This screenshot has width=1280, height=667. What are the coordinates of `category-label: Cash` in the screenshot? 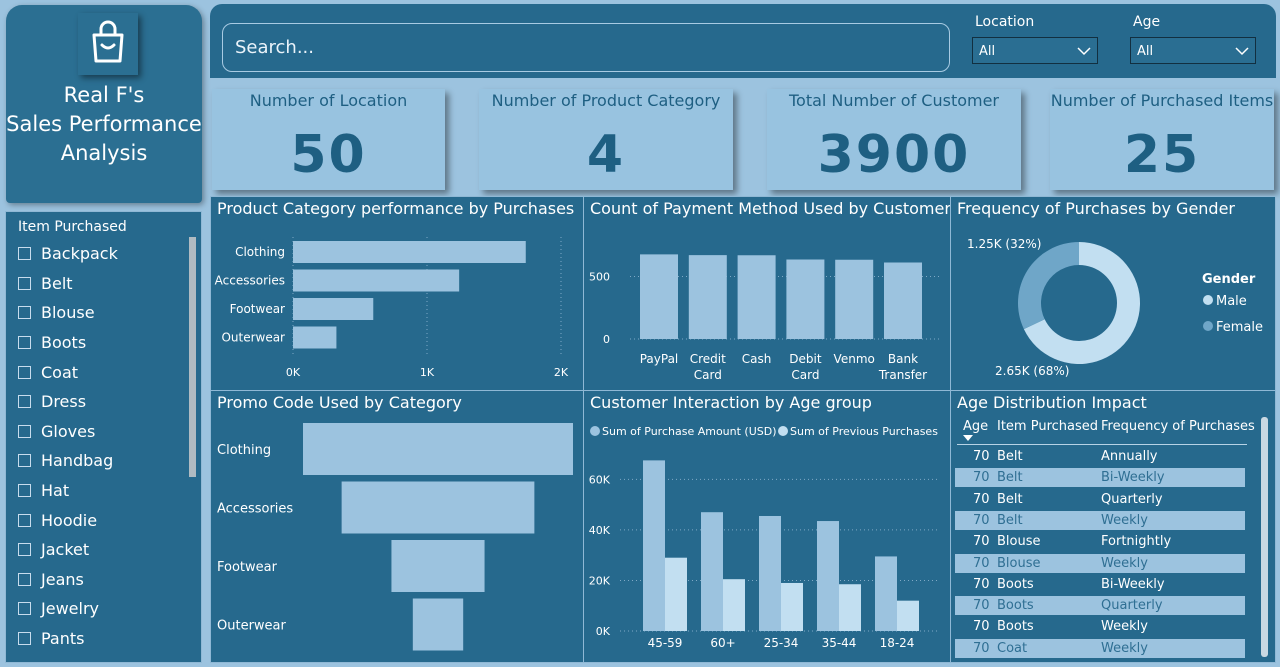 It's located at (757, 359).